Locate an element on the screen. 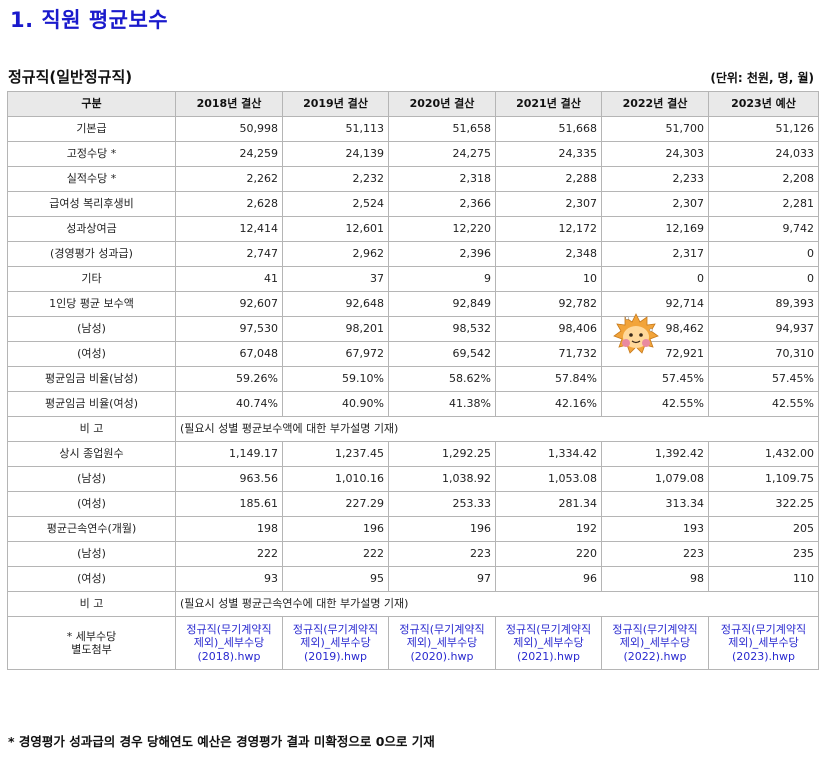 This screenshot has width=826, height=759. table-row: (경영평가 성과급) 2,747 2,962 2,396 2,348 2,317 0 is located at coordinates (413, 254).